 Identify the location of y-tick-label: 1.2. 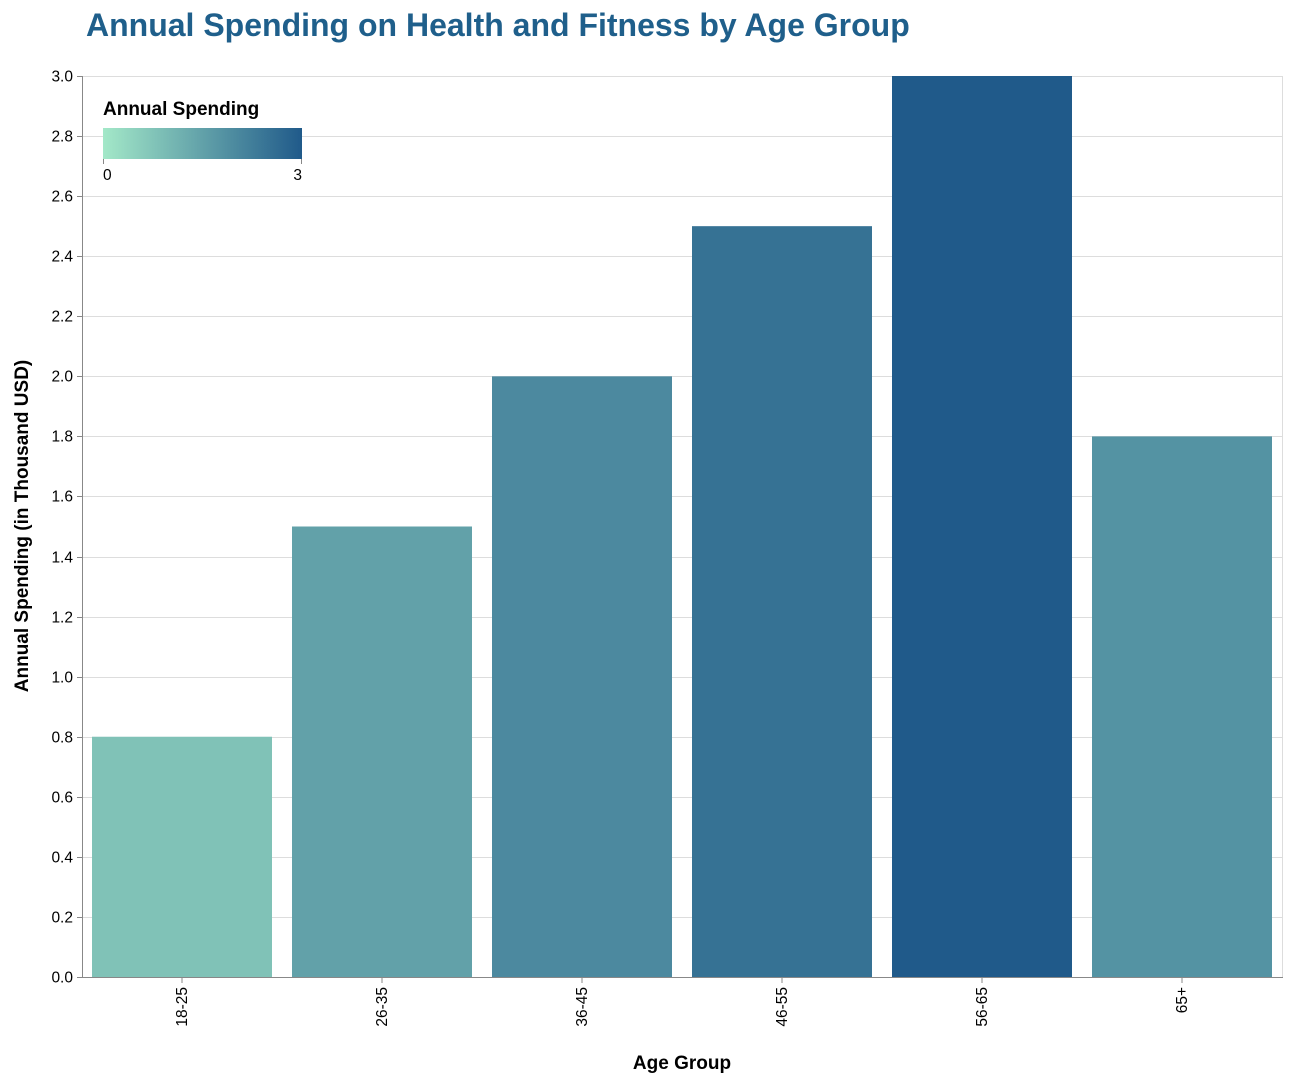
(62, 618).